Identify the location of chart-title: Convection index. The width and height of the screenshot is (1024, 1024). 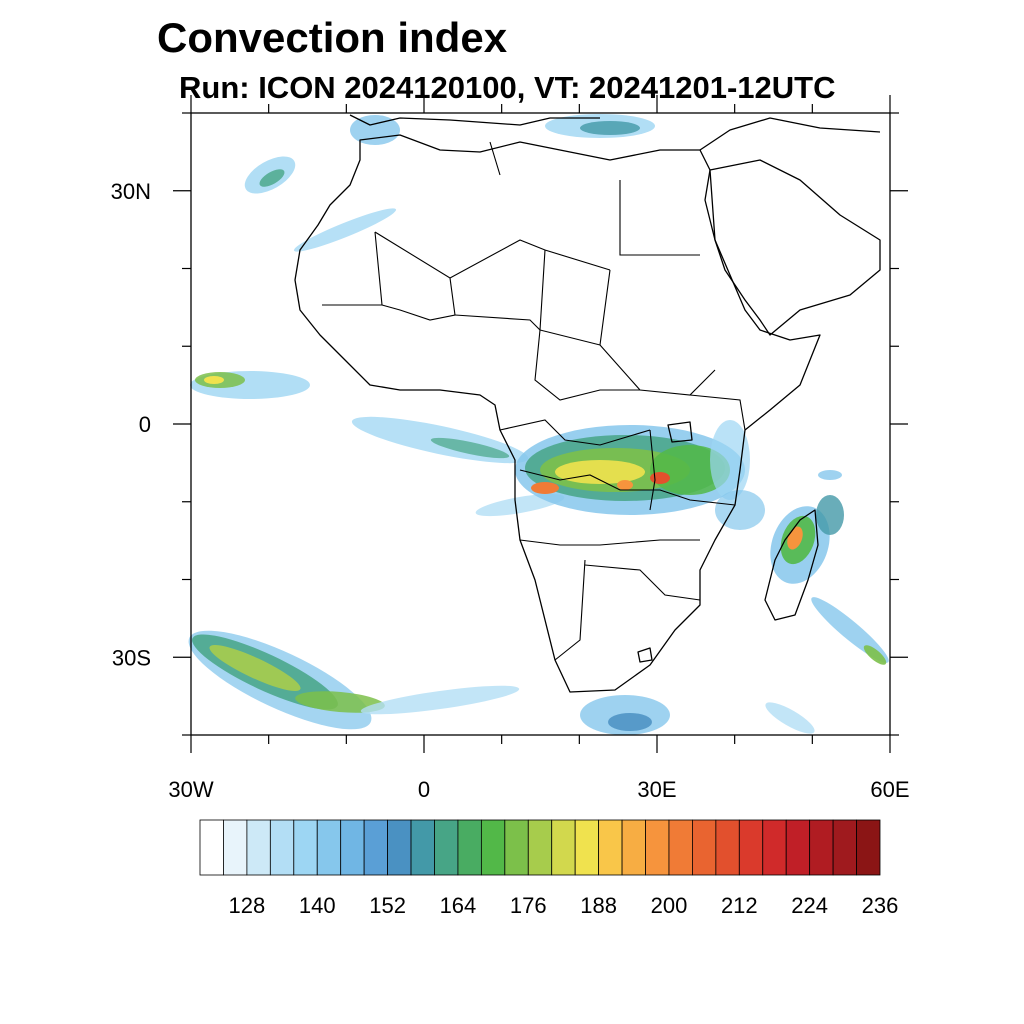
(332, 37).